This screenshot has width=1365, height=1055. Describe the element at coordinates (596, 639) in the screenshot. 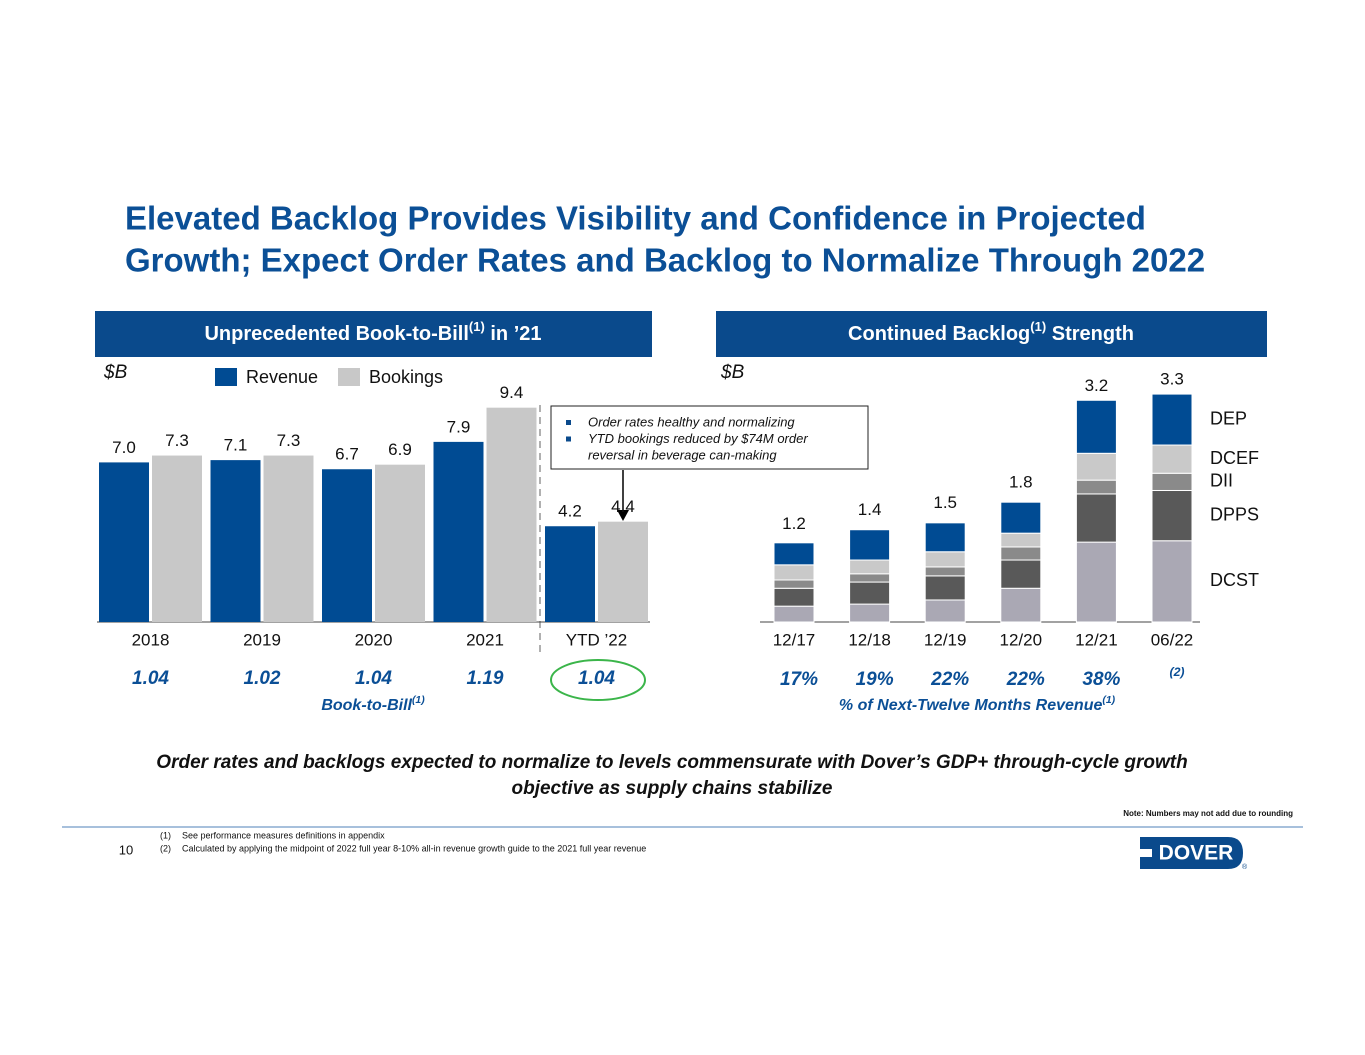

I see `x-tick-label: YTD ’22` at that location.